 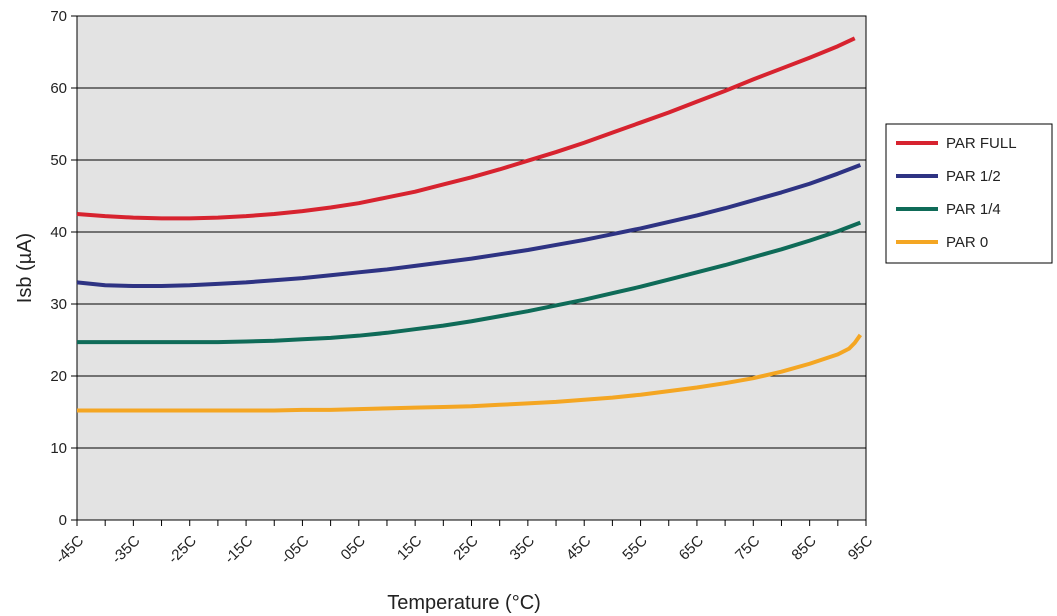 What do you see at coordinates (464, 603) in the screenshot?
I see `x-axis-title: Temperature (°C)` at bounding box center [464, 603].